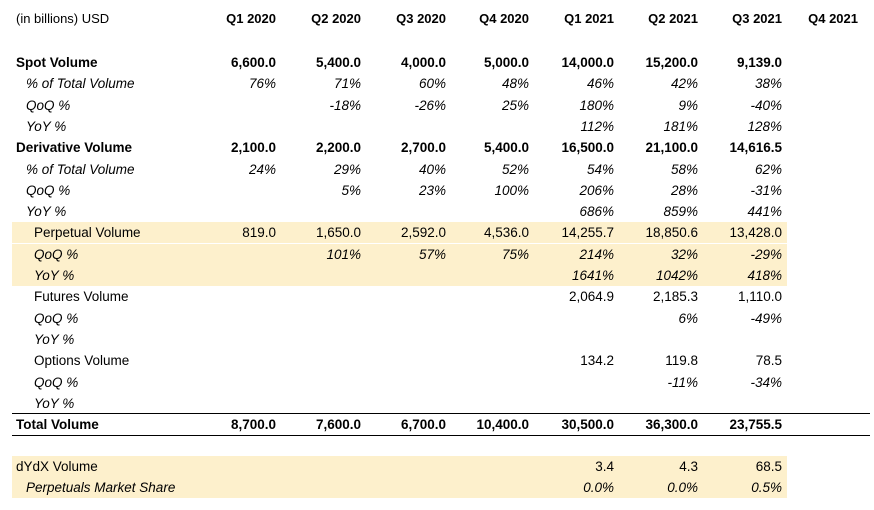 The width and height of the screenshot is (874, 510). I want to click on cell-value: 32%, so click(684, 254).